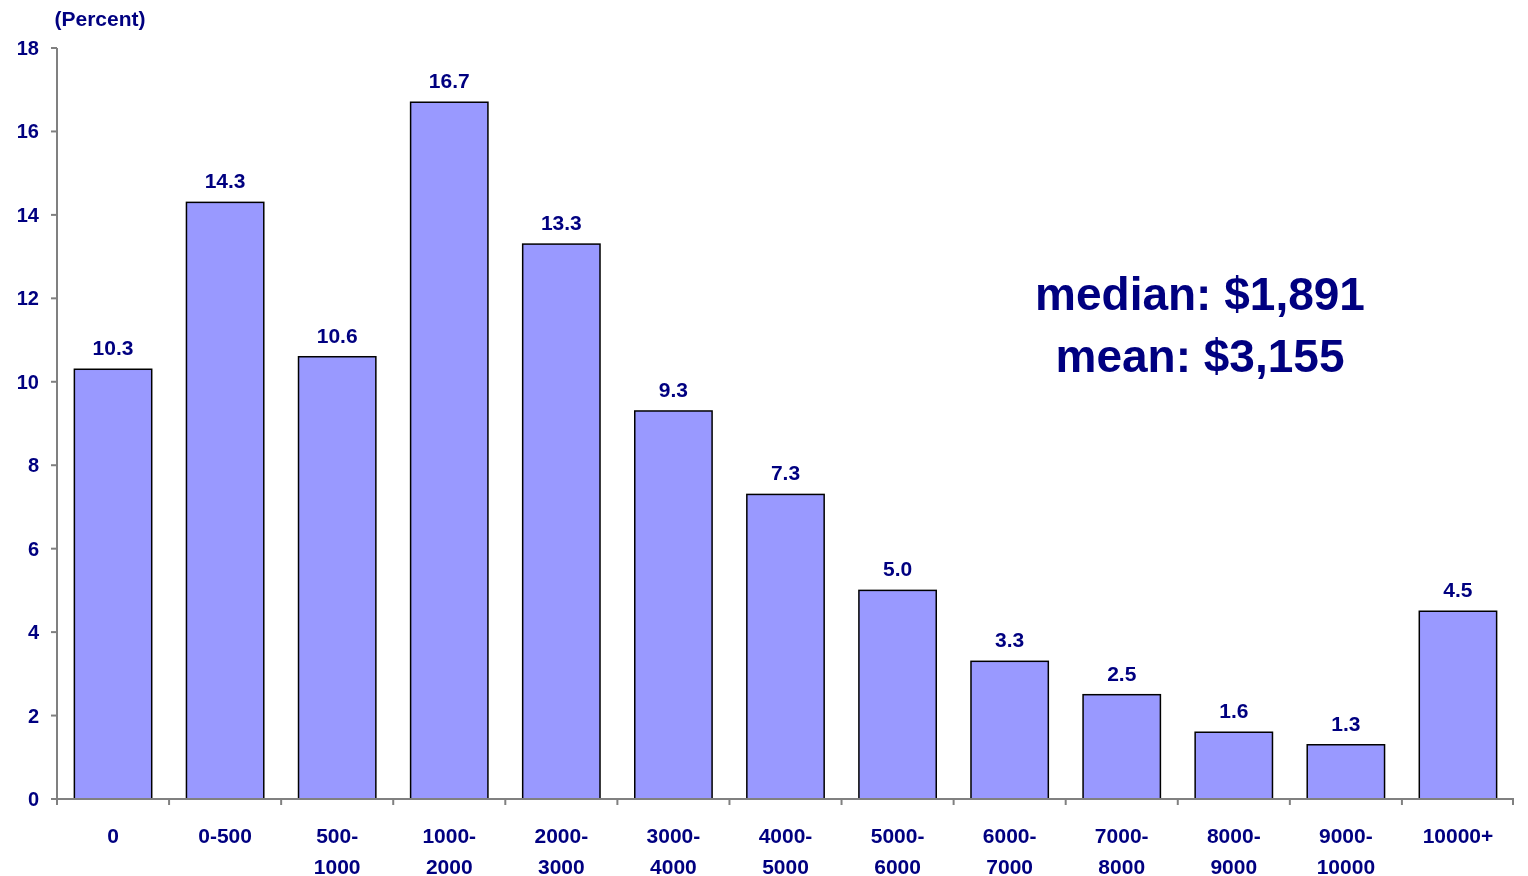  I want to click on data-label: 5.0, so click(897, 569).